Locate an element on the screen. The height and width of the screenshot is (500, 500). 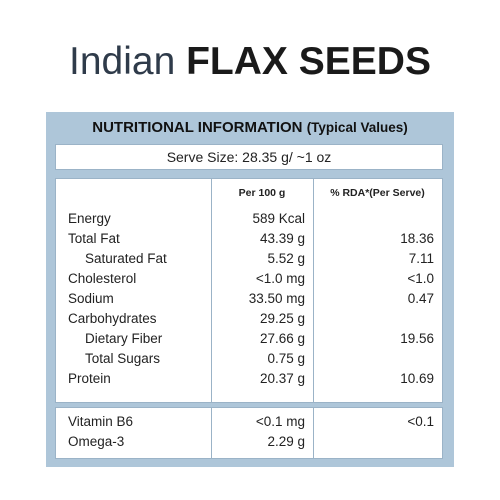
nutrient-name: Total Fat is located at coordinates (94, 238).